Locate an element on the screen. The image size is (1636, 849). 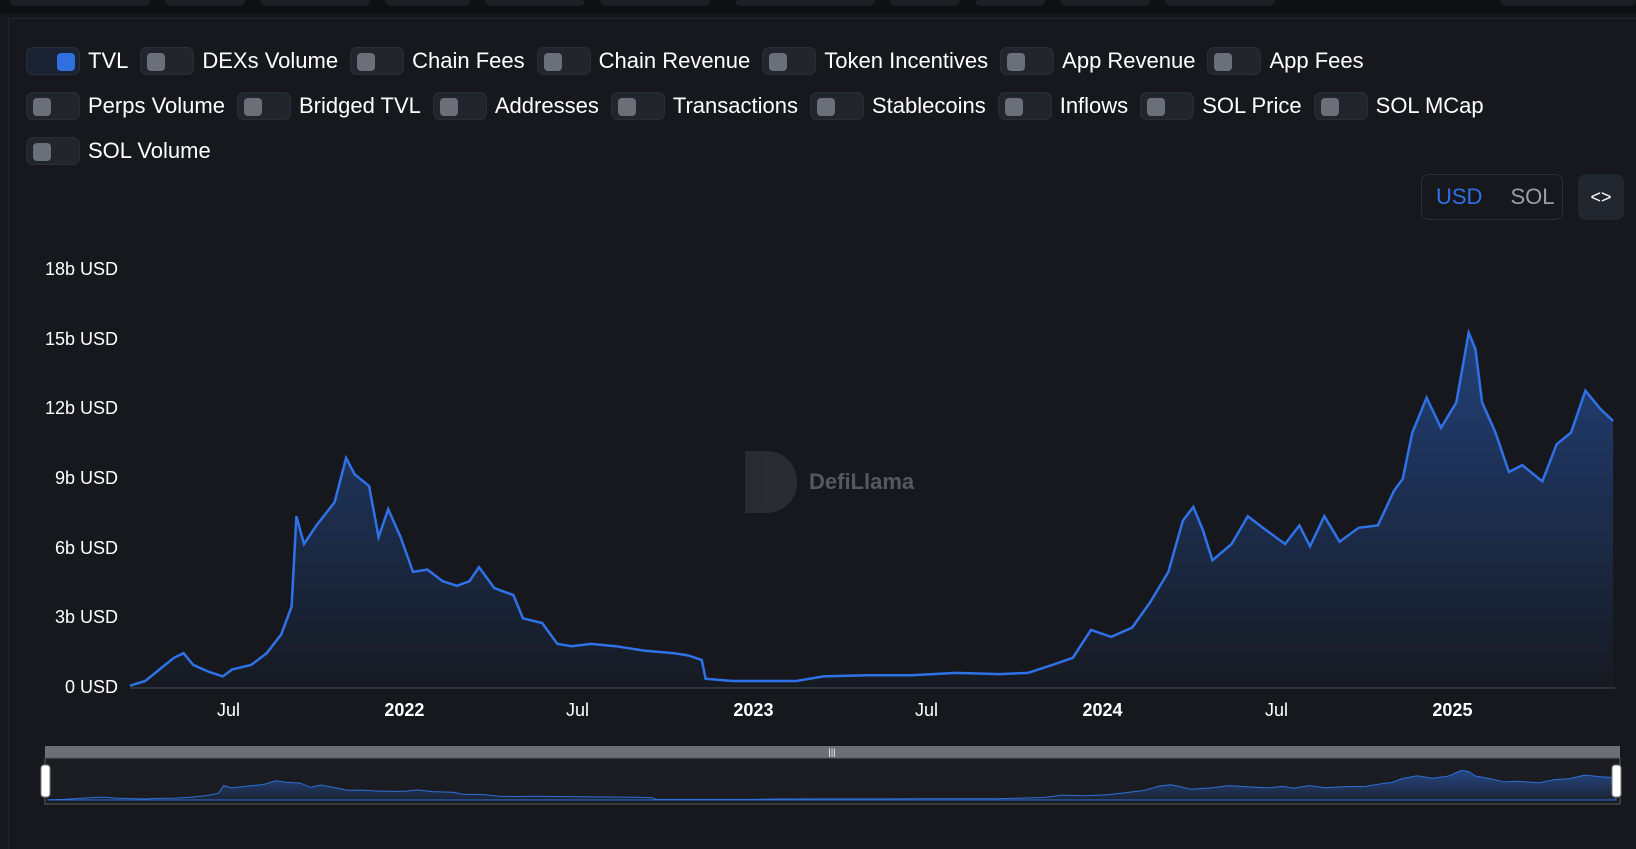
slider-track-top is located at coordinates (832, 752).